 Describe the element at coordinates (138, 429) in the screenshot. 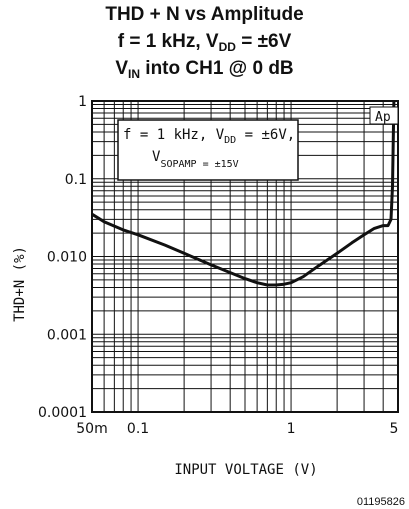

I see `x-tick-label: 0.1` at that location.